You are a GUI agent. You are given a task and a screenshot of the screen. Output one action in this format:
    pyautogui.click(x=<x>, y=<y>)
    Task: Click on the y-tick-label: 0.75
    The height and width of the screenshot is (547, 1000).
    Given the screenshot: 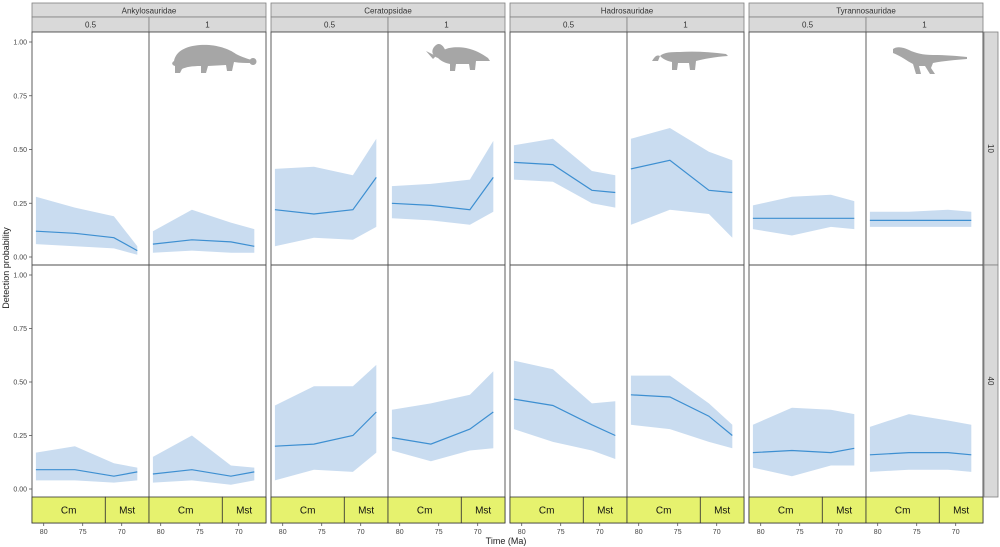 What is the action you would take?
    pyautogui.click(x=20, y=329)
    